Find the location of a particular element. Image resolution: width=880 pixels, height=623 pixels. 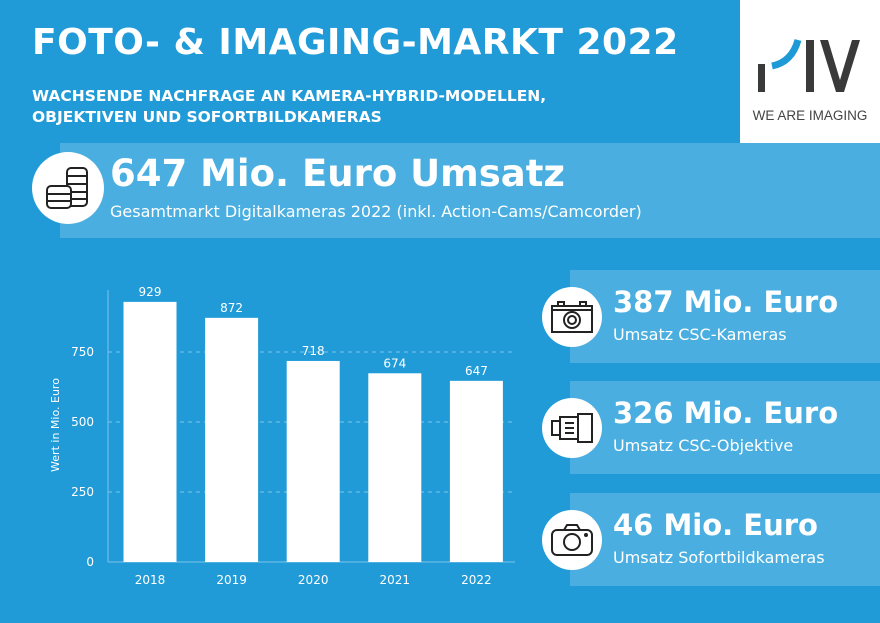

piv-logo-mark is located at coordinates (809, 65).